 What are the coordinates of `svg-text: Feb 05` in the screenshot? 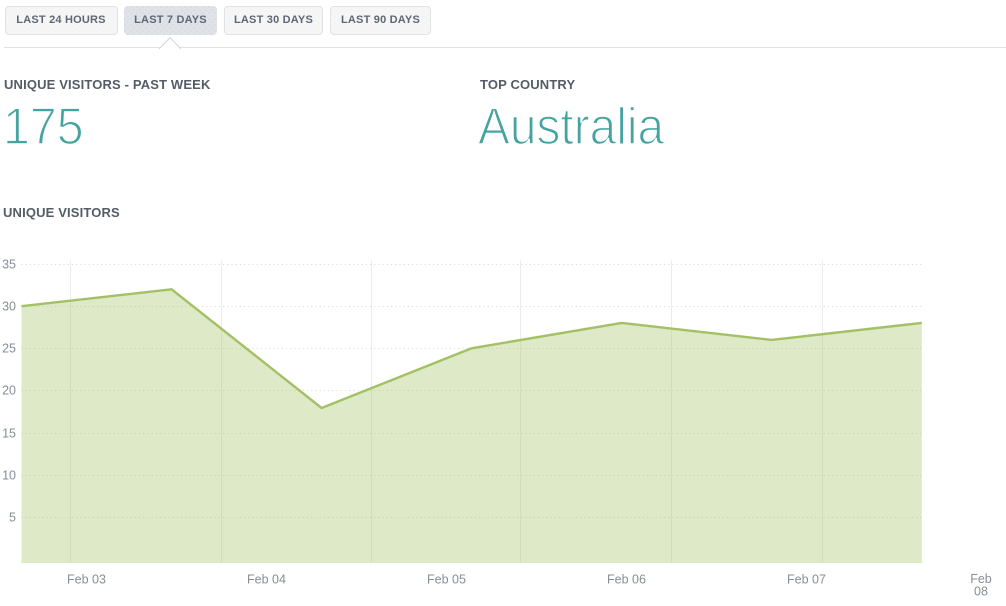 It's located at (446, 580).